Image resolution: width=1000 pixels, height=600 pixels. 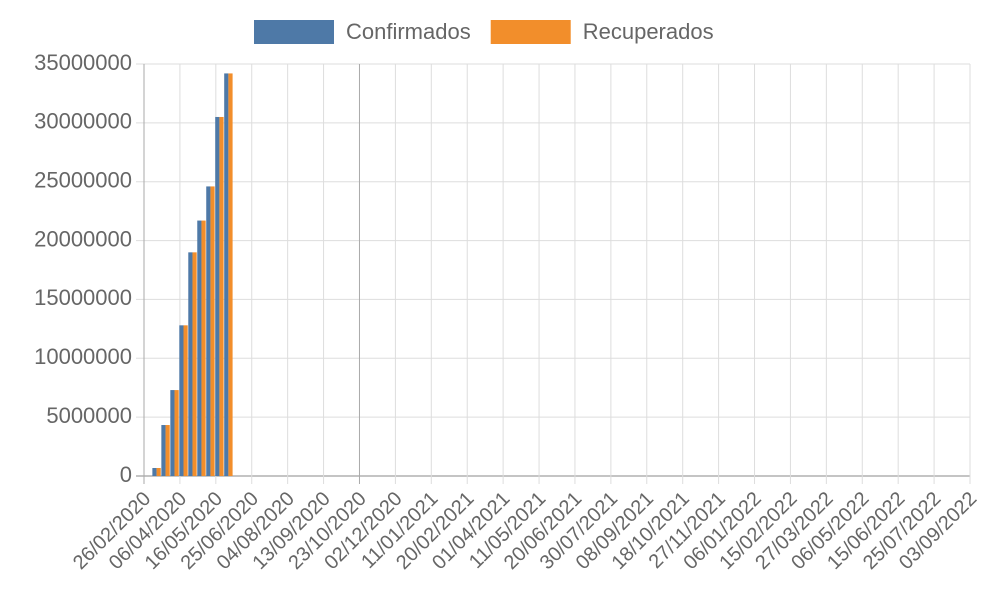 What do you see at coordinates (648, 31) in the screenshot?
I see `legend-label: Recuperados` at bounding box center [648, 31].